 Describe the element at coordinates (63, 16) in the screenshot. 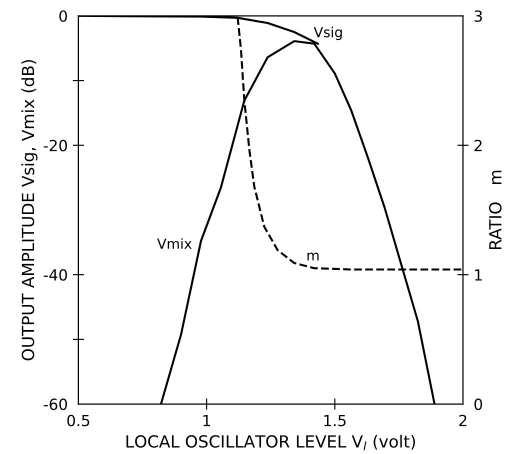

I see `y-tick-label: 0` at that location.